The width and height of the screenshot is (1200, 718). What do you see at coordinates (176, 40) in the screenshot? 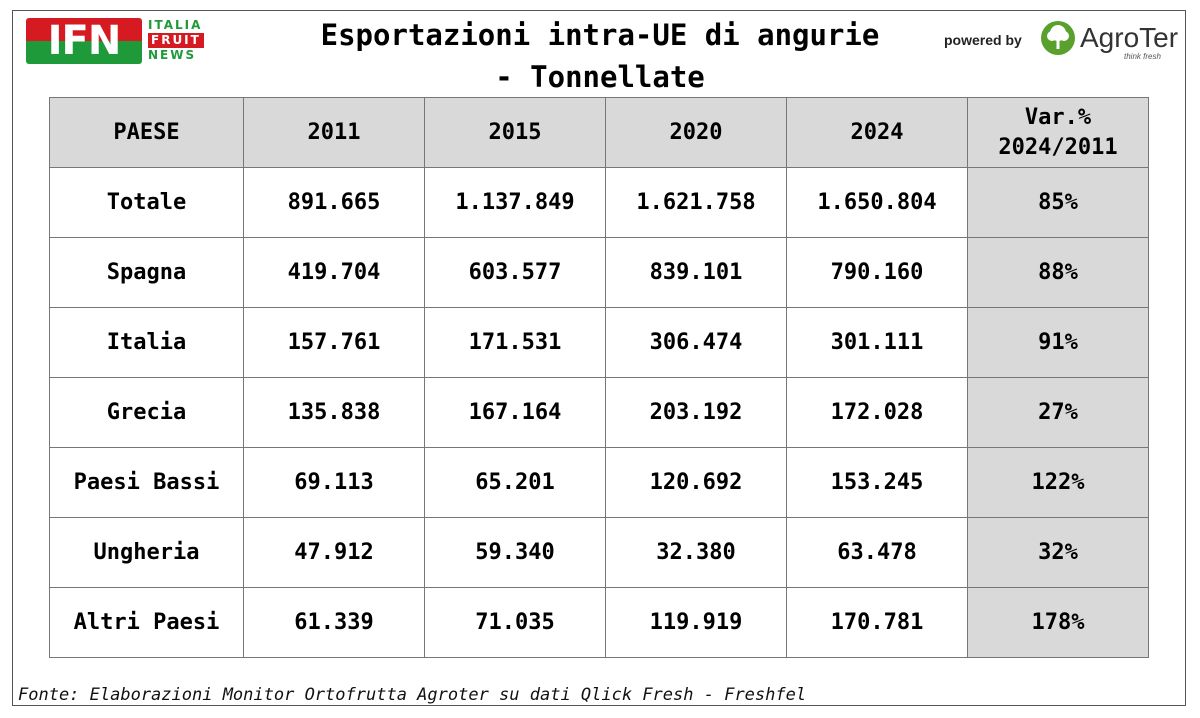
I see `ifn-word-fruit: FRUIT` at bounding box center [176, 40].